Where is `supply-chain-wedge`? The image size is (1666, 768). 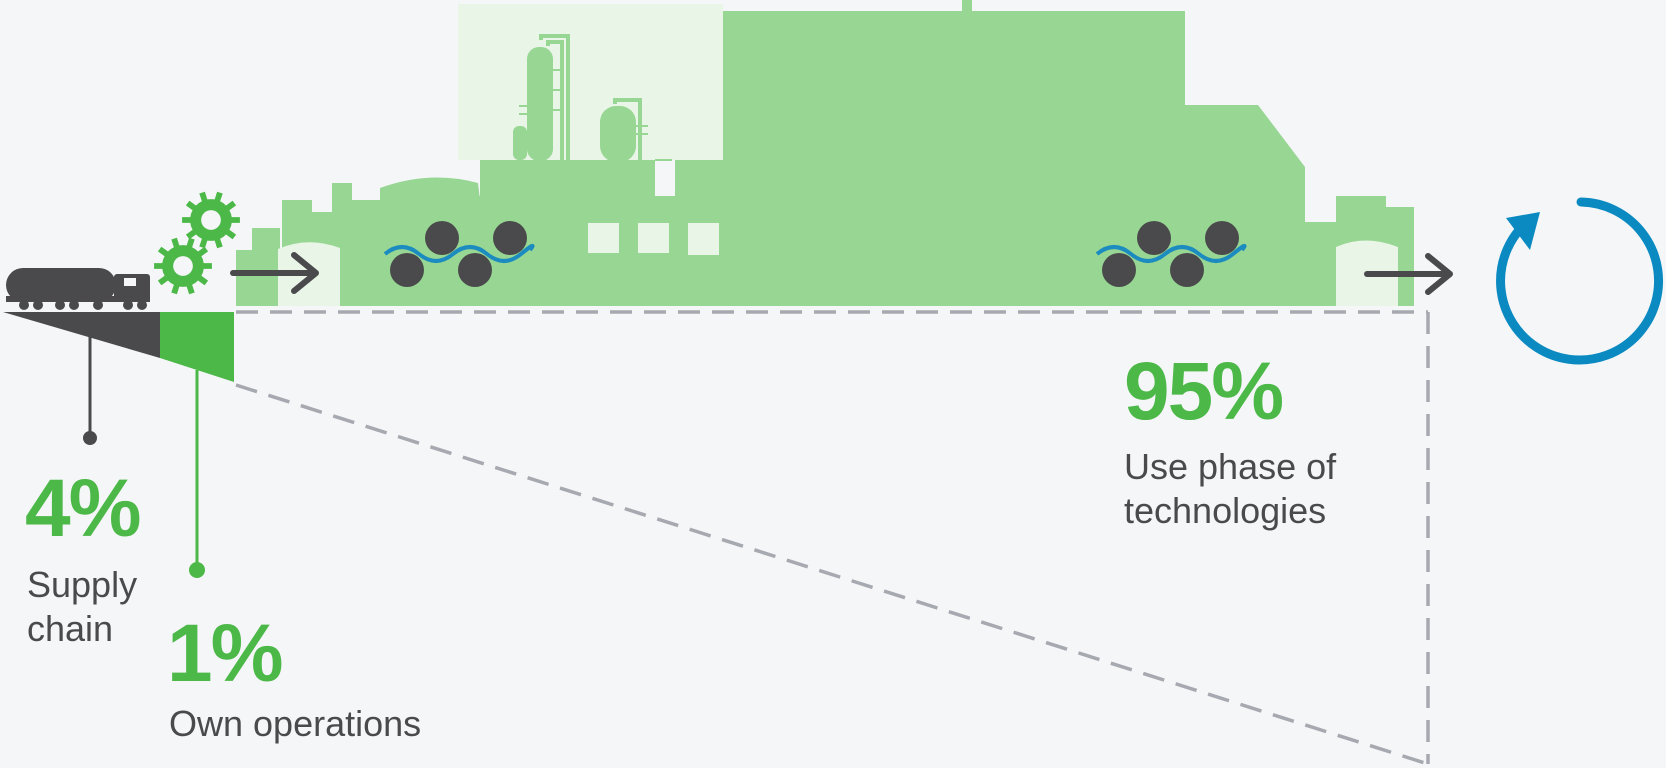 supply-chain-wedge is located at coordinates (81, 335).